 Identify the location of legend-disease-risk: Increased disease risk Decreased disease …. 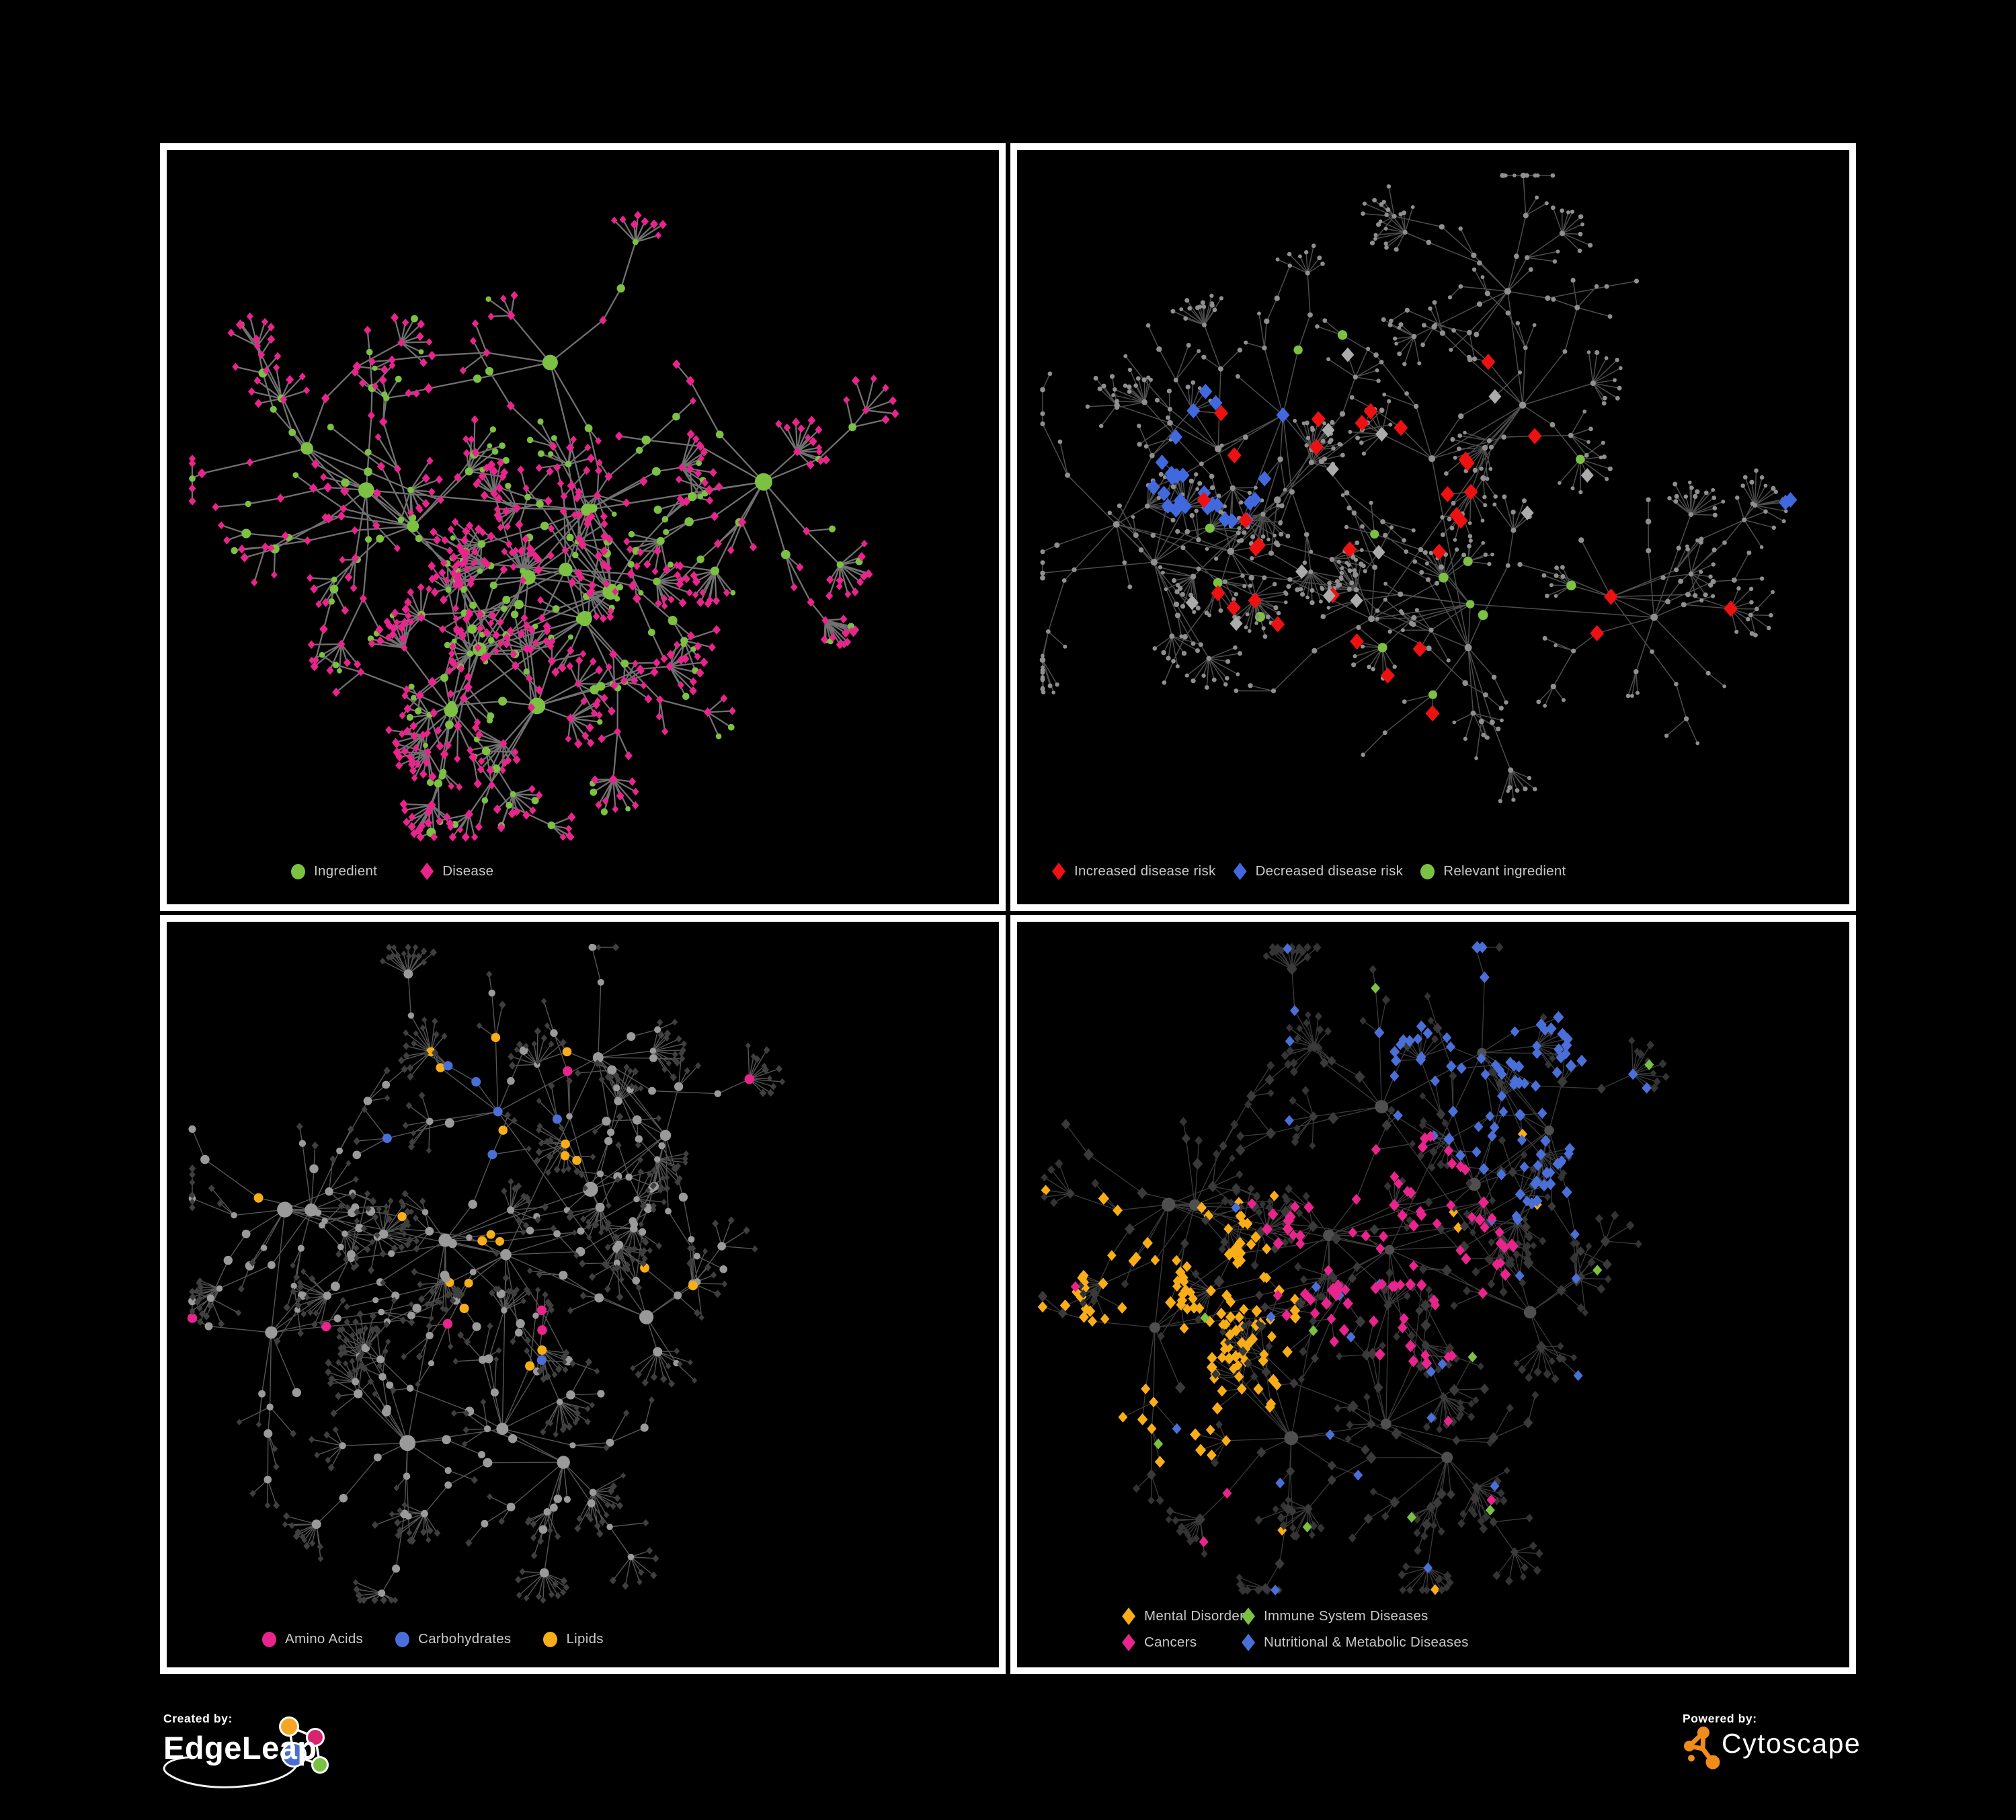
(1309, 871).